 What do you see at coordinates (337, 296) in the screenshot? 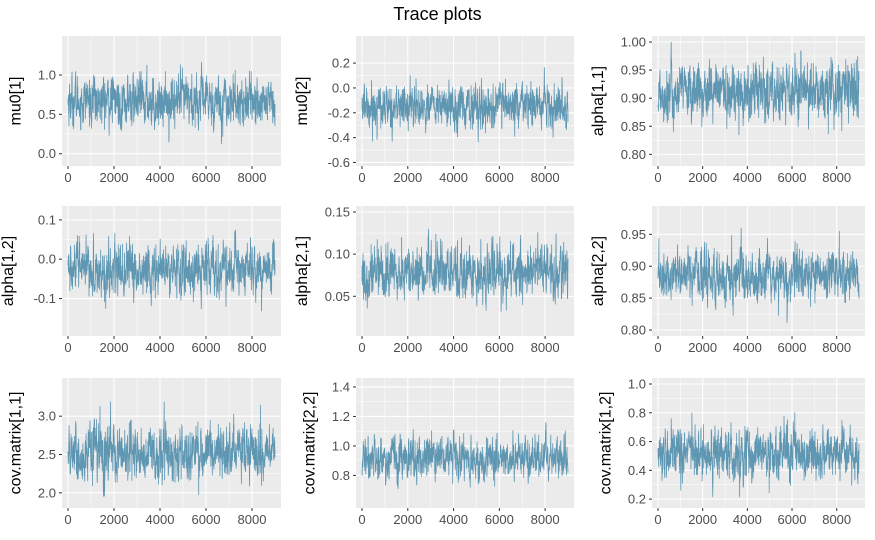
I see `y-tick-label: 0.05` at bounding box center [337, 296].